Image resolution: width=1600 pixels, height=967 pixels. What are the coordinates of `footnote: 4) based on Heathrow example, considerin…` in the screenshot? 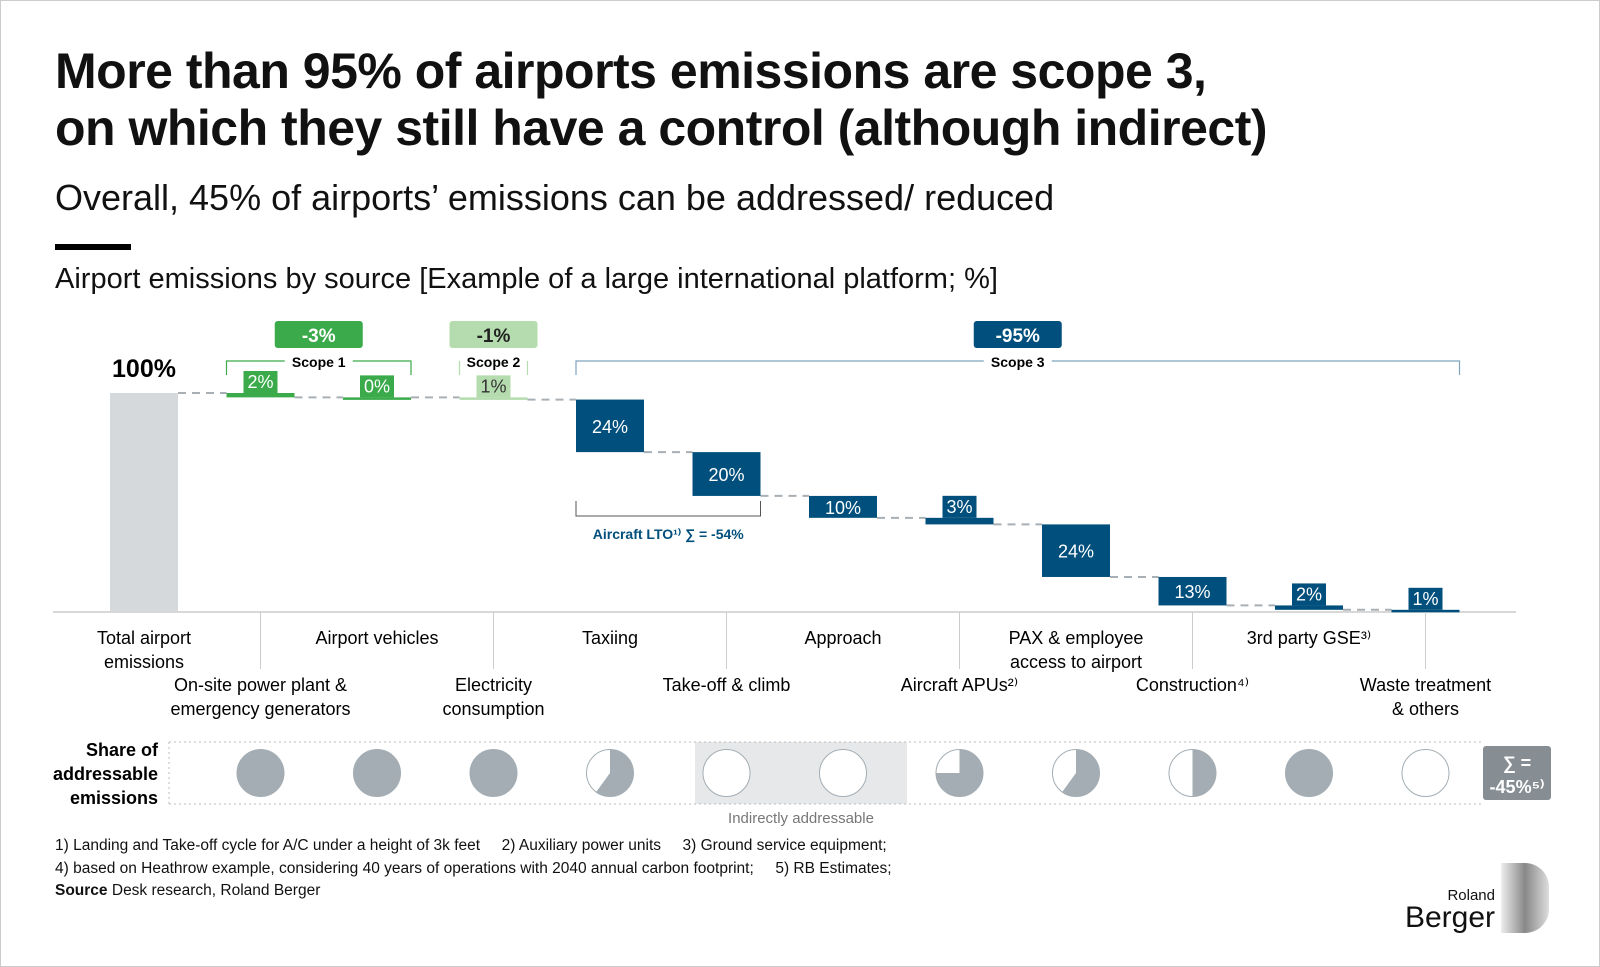 It's located at (473, 868).